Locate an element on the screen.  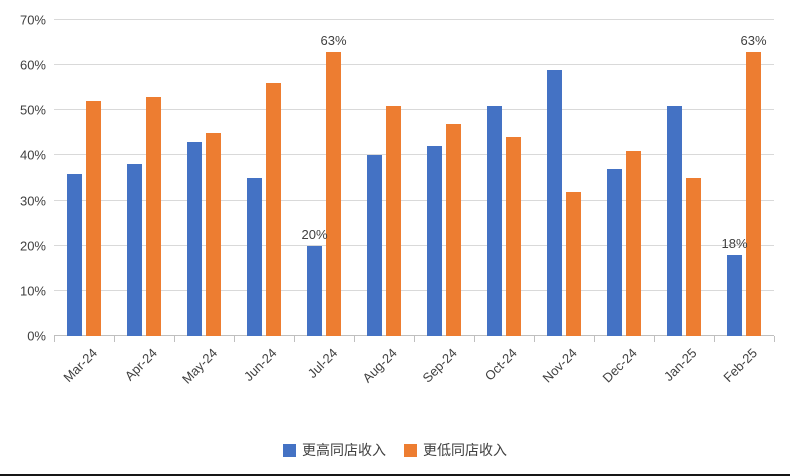
legend-label: 更高同店收入 is located at coordinates (344, 450).